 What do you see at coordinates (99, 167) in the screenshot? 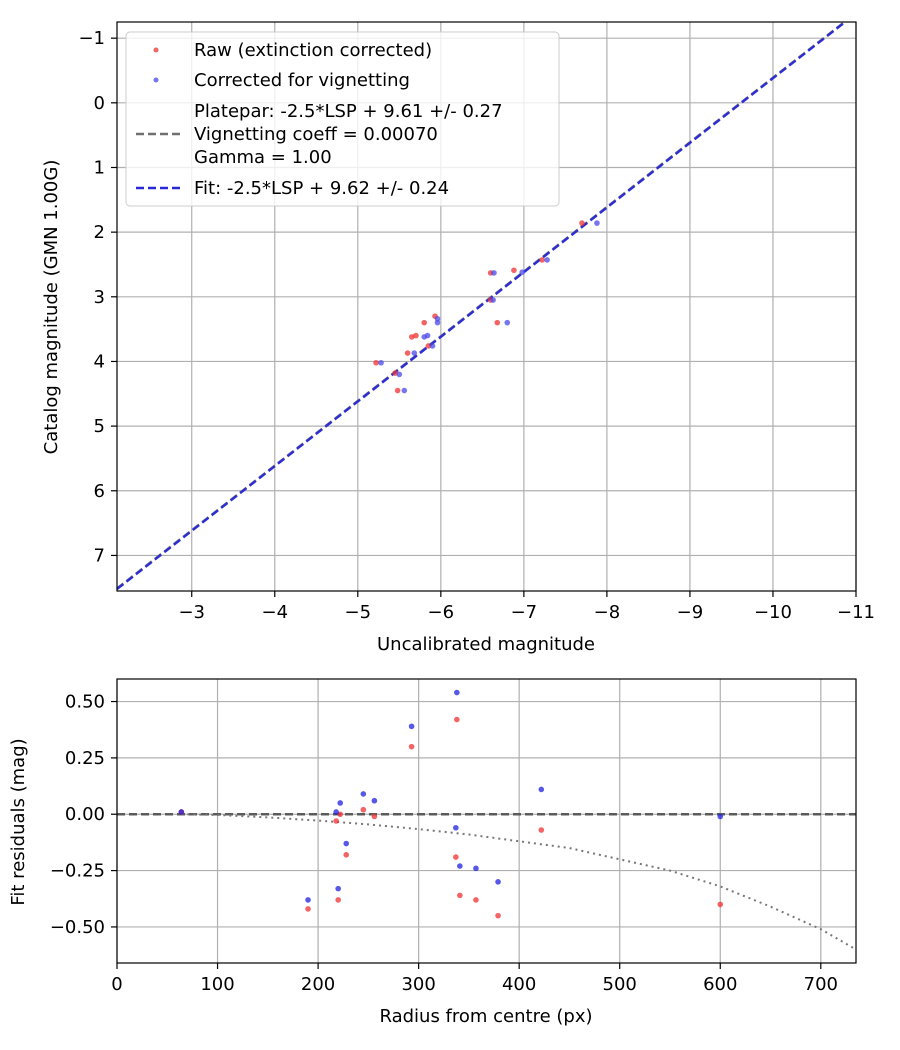
I see `y-tick-label: 1` at bounding box center [99, 167].